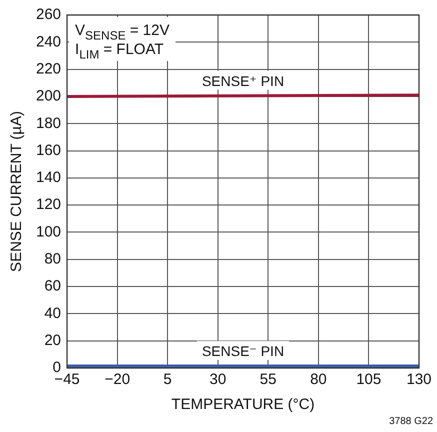  I want to click on y-tick-label: 160, so click(49, 150).